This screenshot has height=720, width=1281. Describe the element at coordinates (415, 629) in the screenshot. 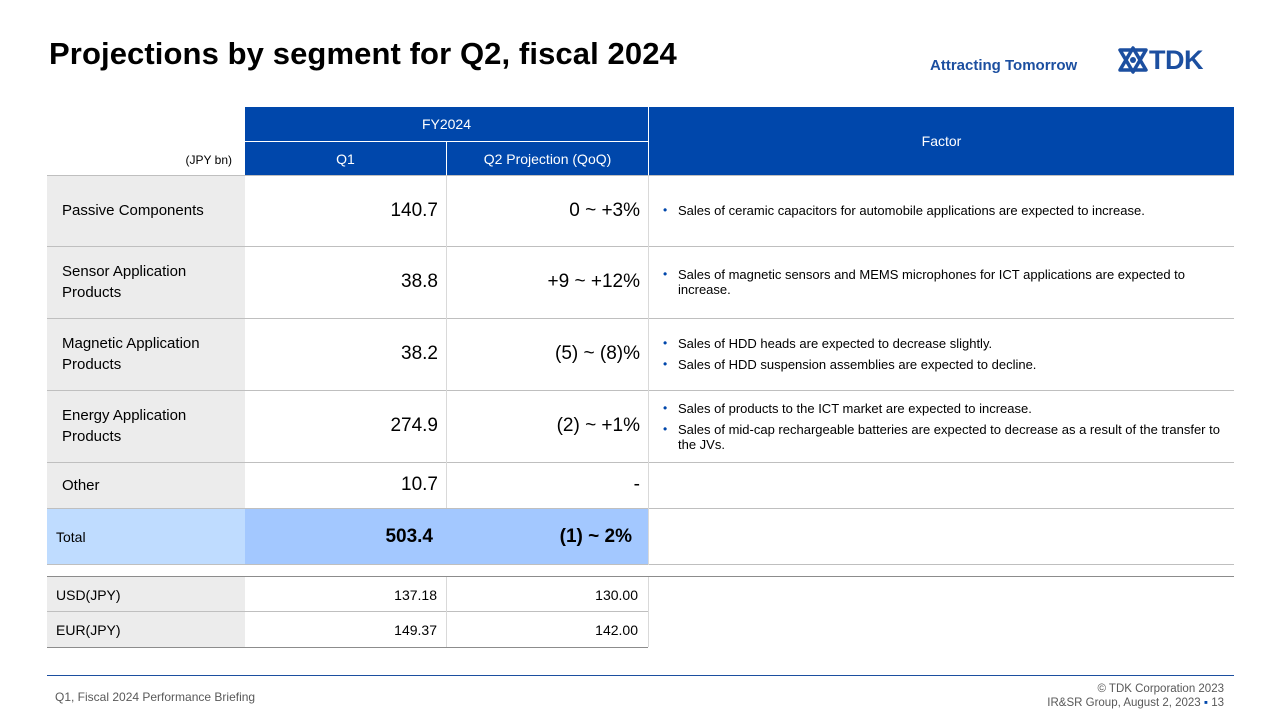

I see `fx-q1-eur: 149.37` at that location.